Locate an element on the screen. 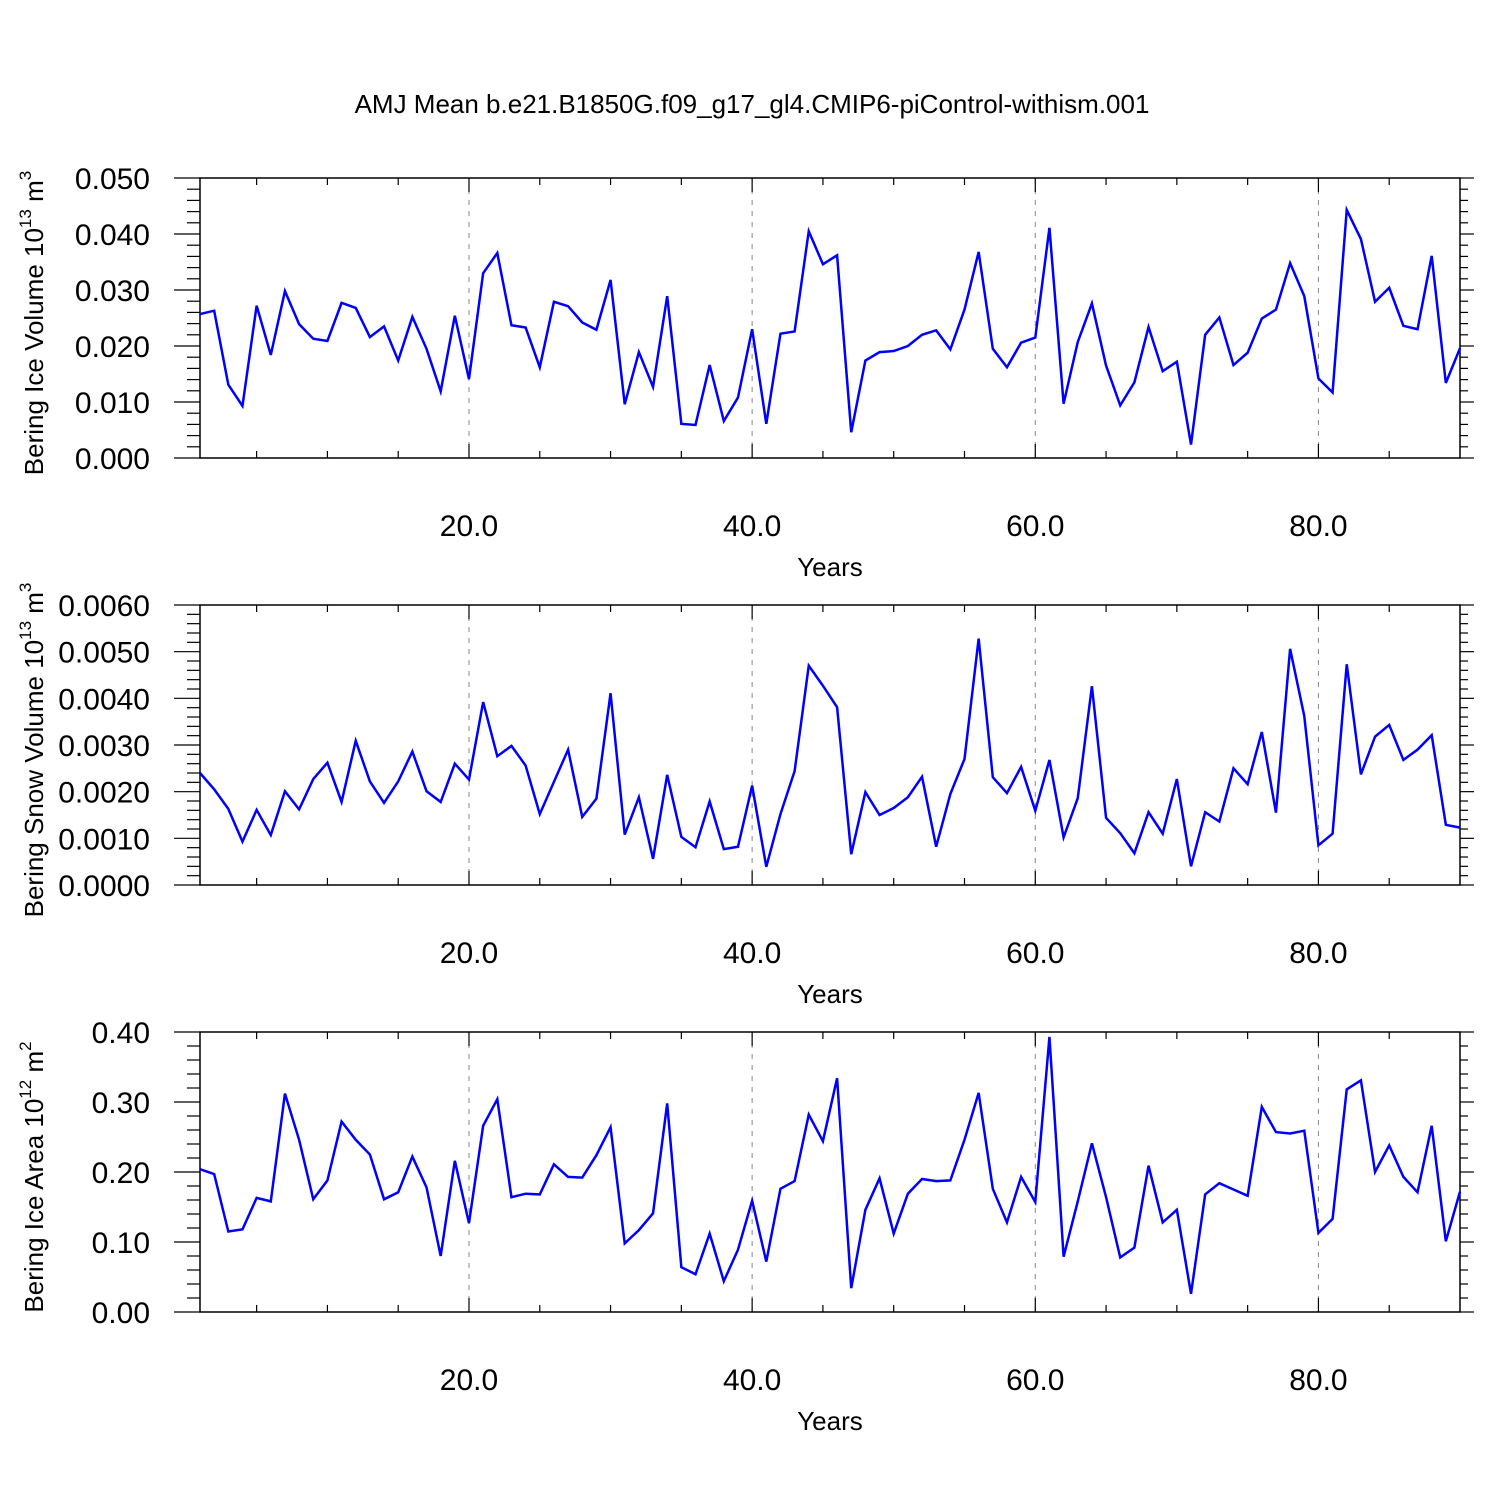 The height and width of the screenshot is (1500, 1500). y-axis-title: Bering Ice Area 1012 m2 is located at coordinates (32, 1176).